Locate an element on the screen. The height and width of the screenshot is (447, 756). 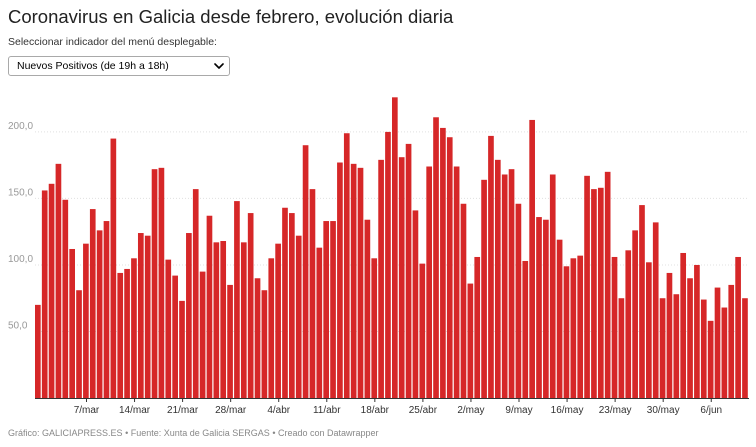
x-tick-label: 14/mar is located at coordinates (135, 410).